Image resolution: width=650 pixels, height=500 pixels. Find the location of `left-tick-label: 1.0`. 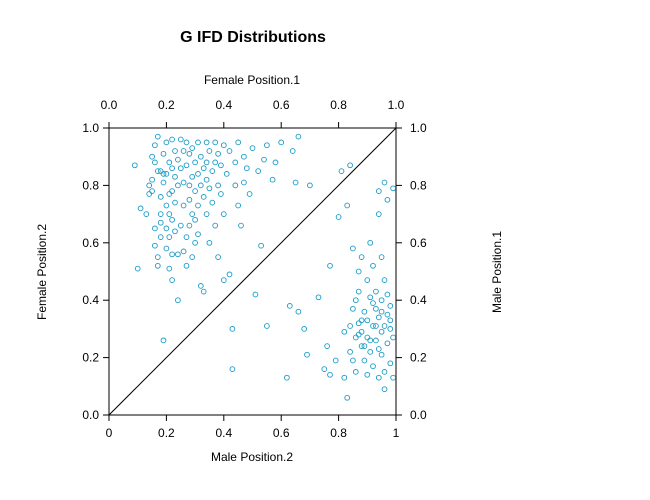

left-tick-label: 1.0 is located at coordinates (90, 128).